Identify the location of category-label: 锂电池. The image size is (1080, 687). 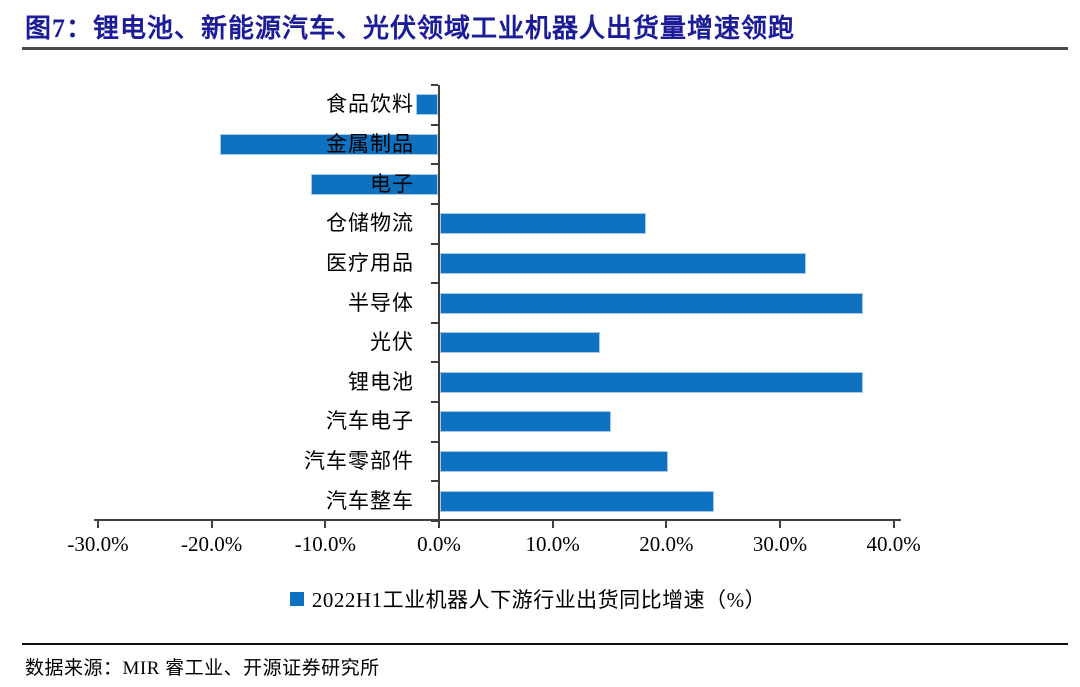
(381, 381).